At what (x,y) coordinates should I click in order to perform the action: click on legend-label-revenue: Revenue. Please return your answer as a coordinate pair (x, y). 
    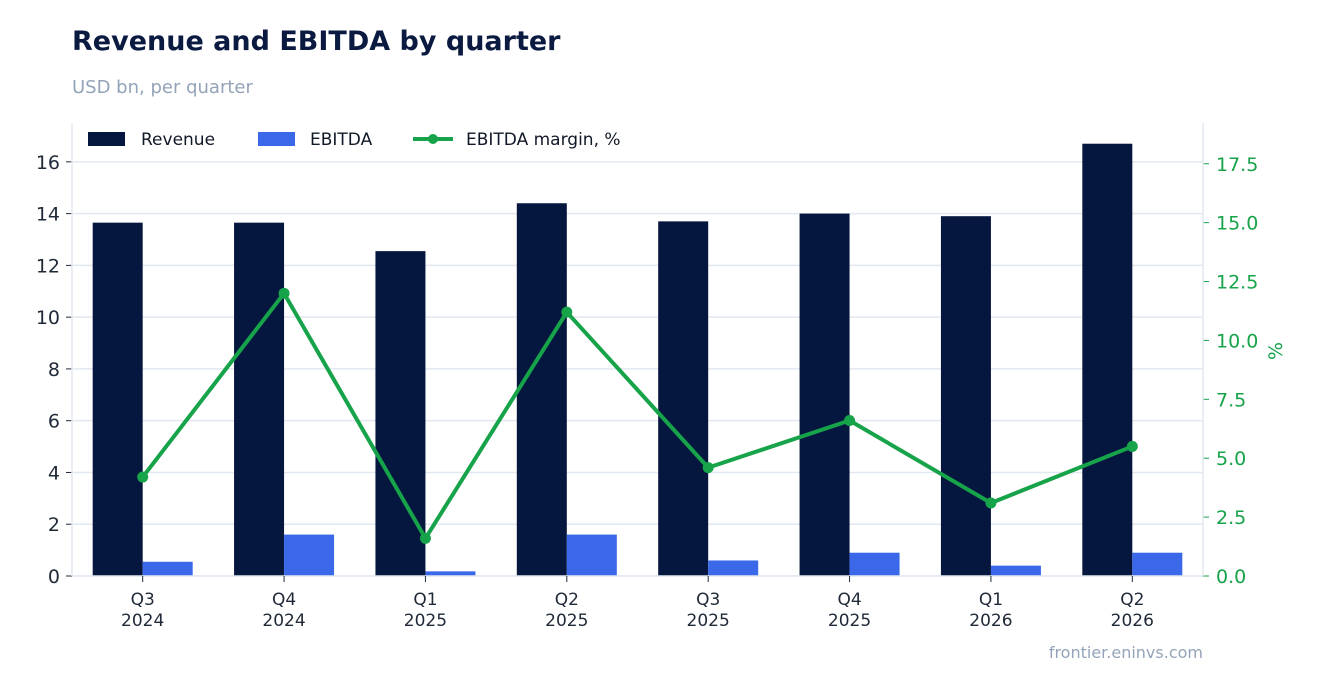
    Looking at the image, I should click on (178, 140).